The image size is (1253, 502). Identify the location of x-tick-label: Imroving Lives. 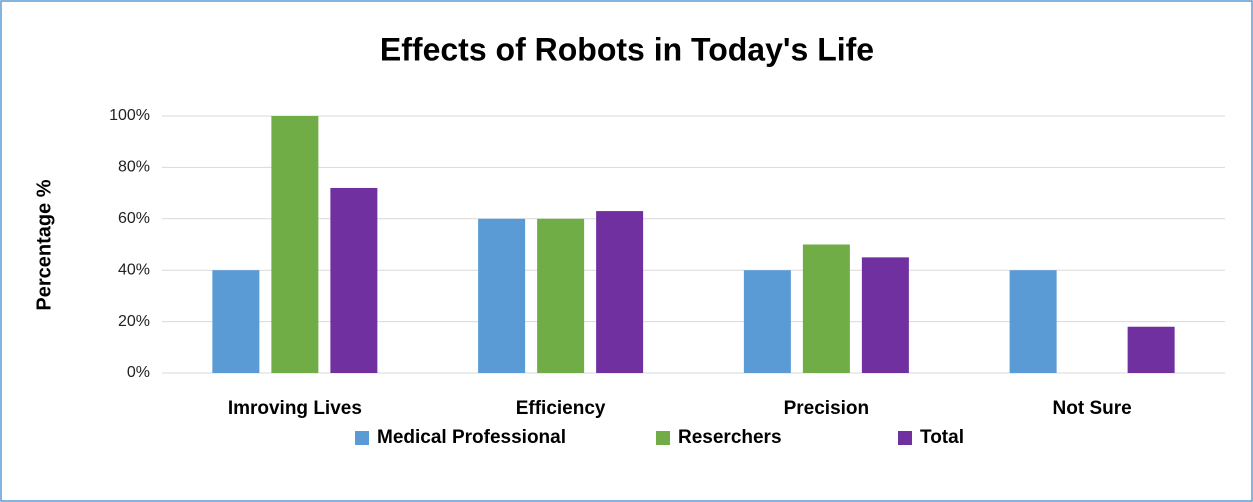
(295, 408).